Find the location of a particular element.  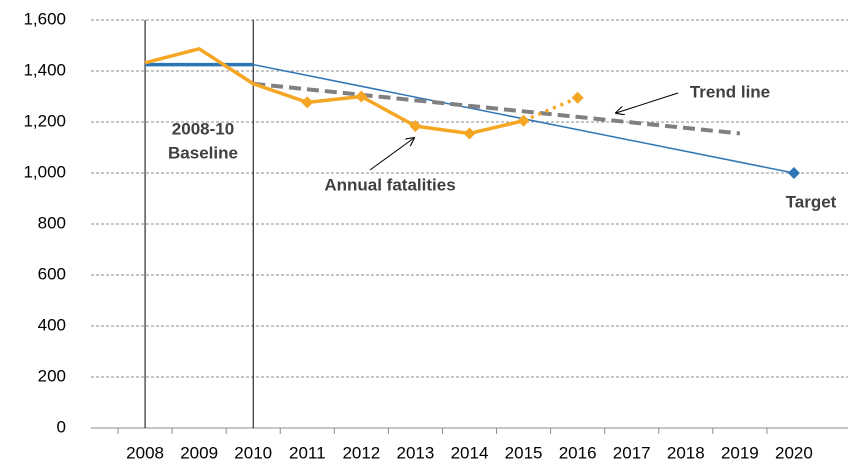

annotation: Baseline is located at coordinates (203, 152).